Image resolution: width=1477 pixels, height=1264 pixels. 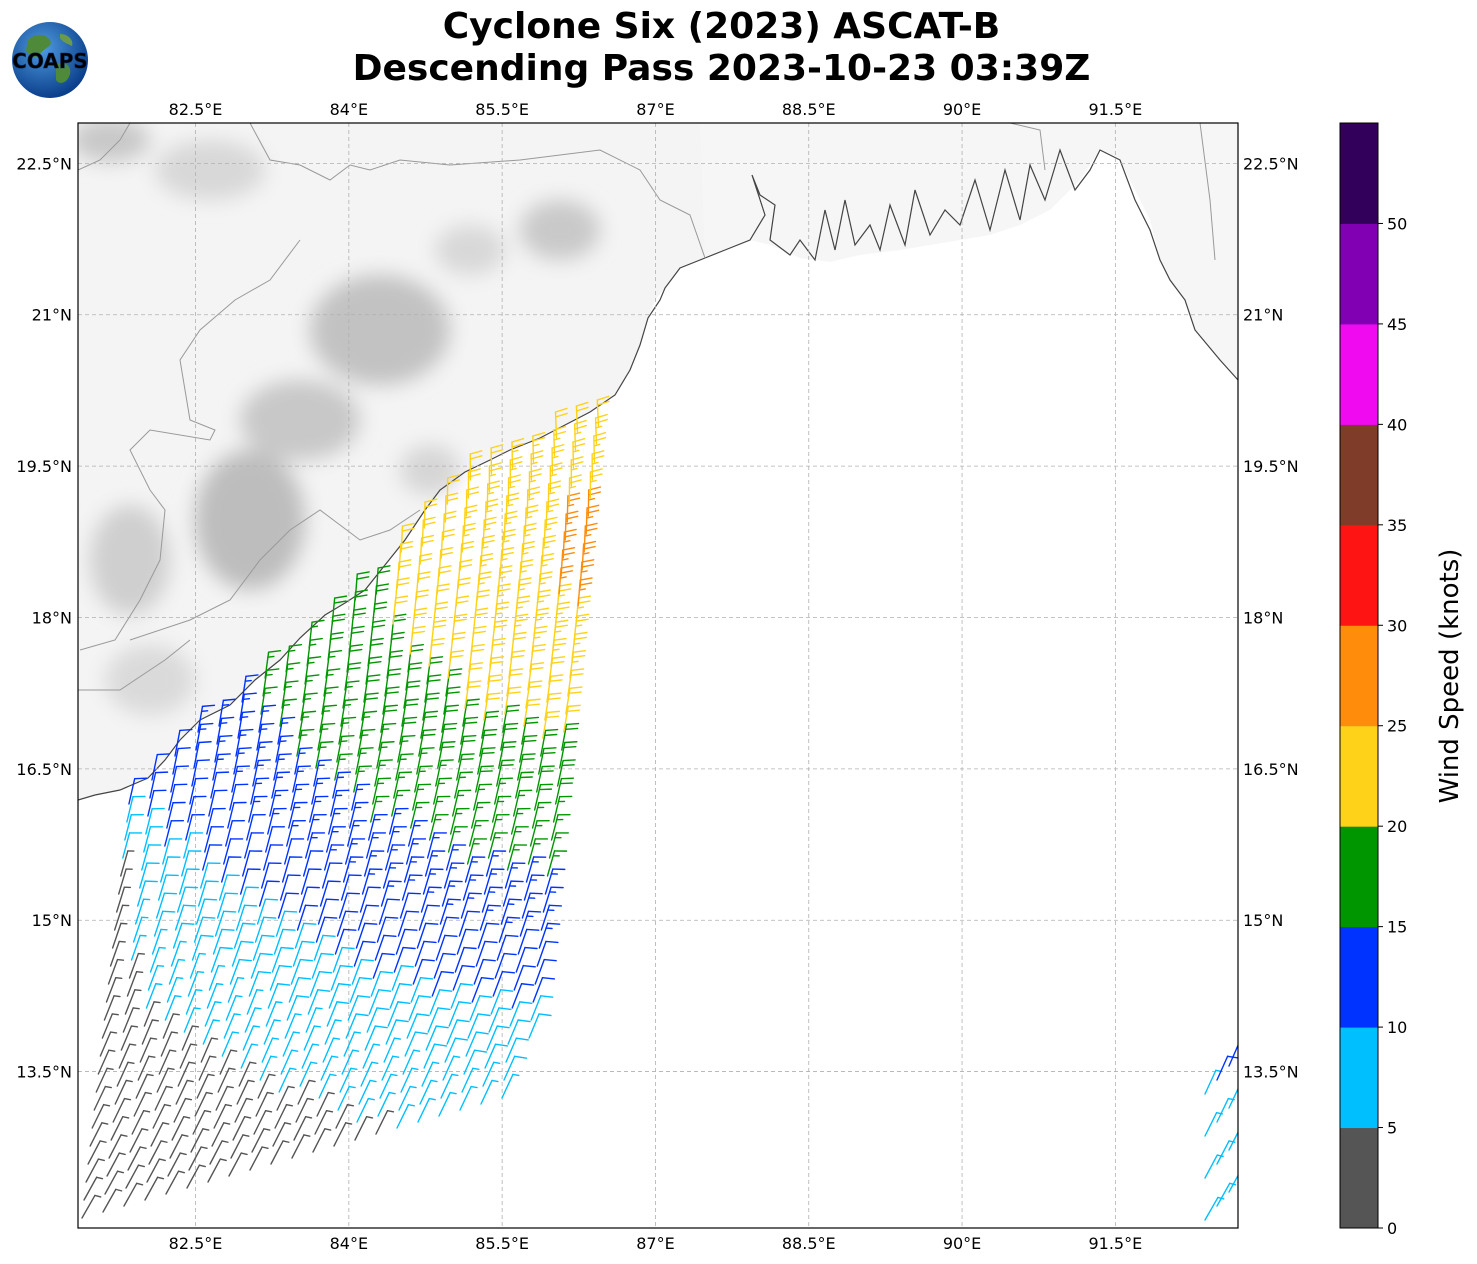 What do you see at coordinates (1271, 1072) in the screenshot?
I see `lat-tick-label-right: 13.5°N` at bounding box center [1271, 1072].